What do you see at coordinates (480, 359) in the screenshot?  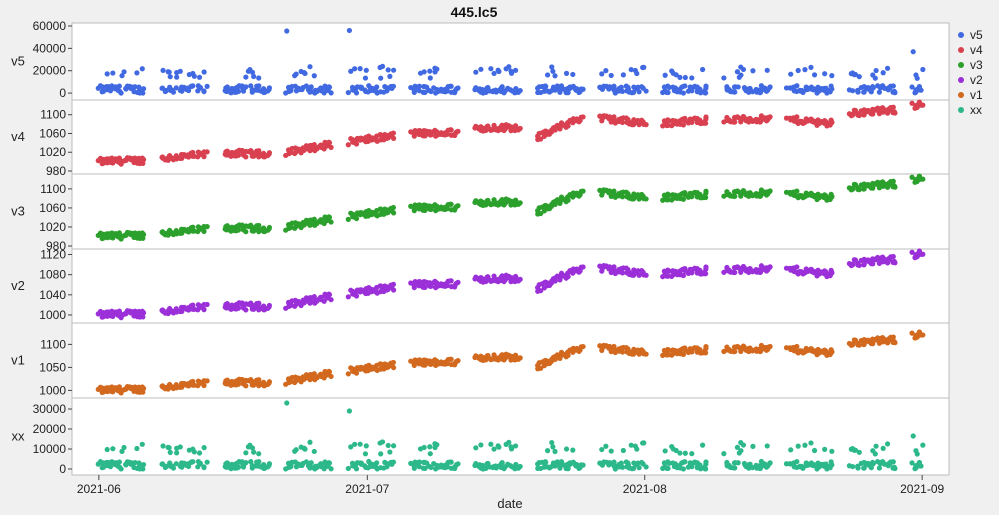 I see `panel-v1: v1 1000 1050 1100` at bounding box center [480, 359].